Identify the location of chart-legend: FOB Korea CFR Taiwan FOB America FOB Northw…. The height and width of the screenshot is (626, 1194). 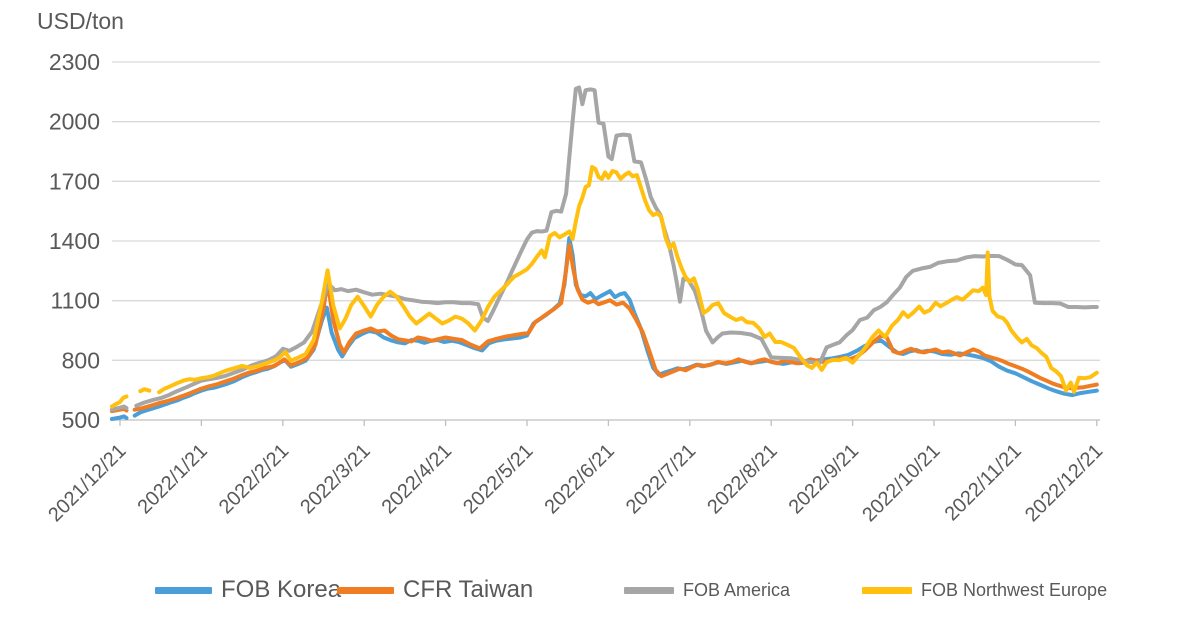
(597, 590).